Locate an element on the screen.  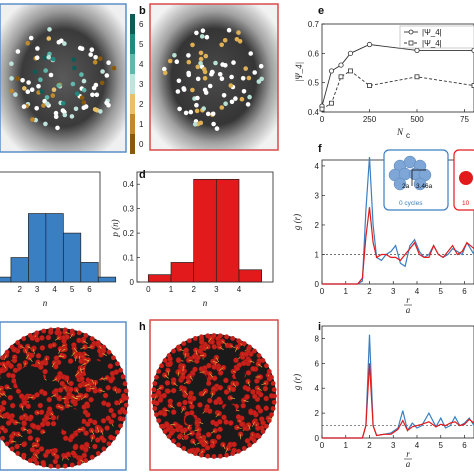
inset-particles is located at coordinates (410, 173).